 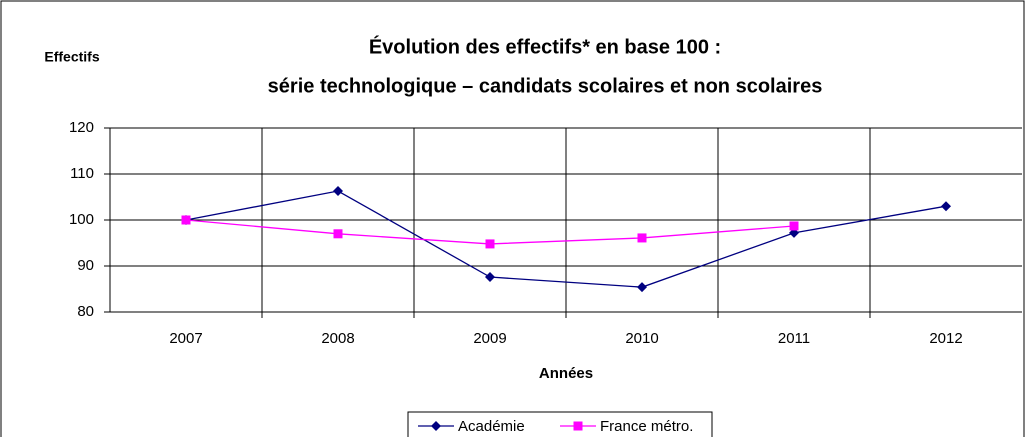 I want to click on x-tick-label: 2010, so click(x=641, y=338).